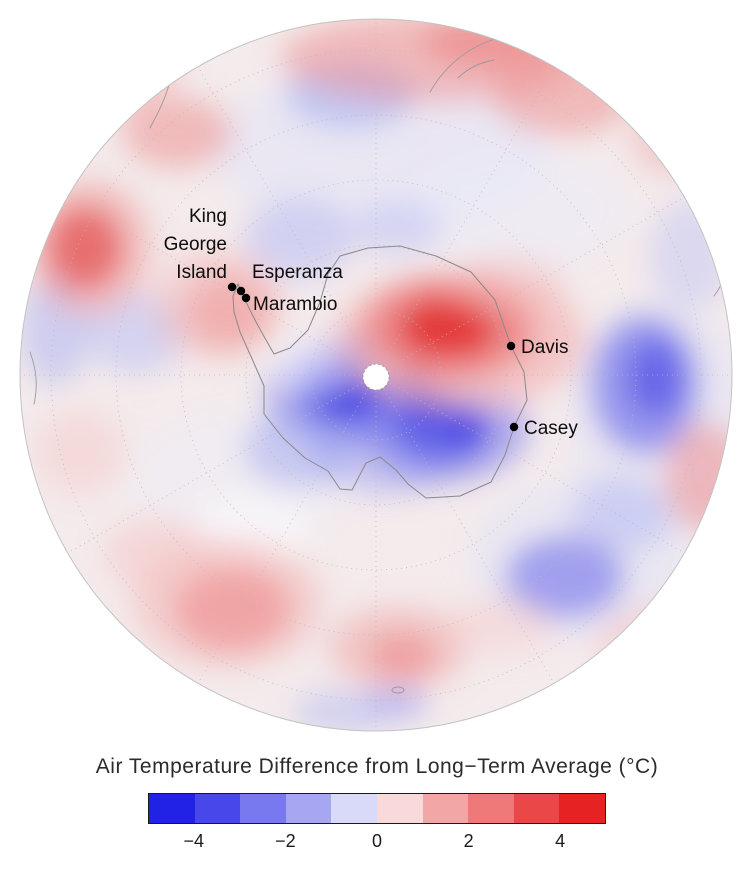  I want to click on station-label-king-george-island: Island, so click(201, 272).